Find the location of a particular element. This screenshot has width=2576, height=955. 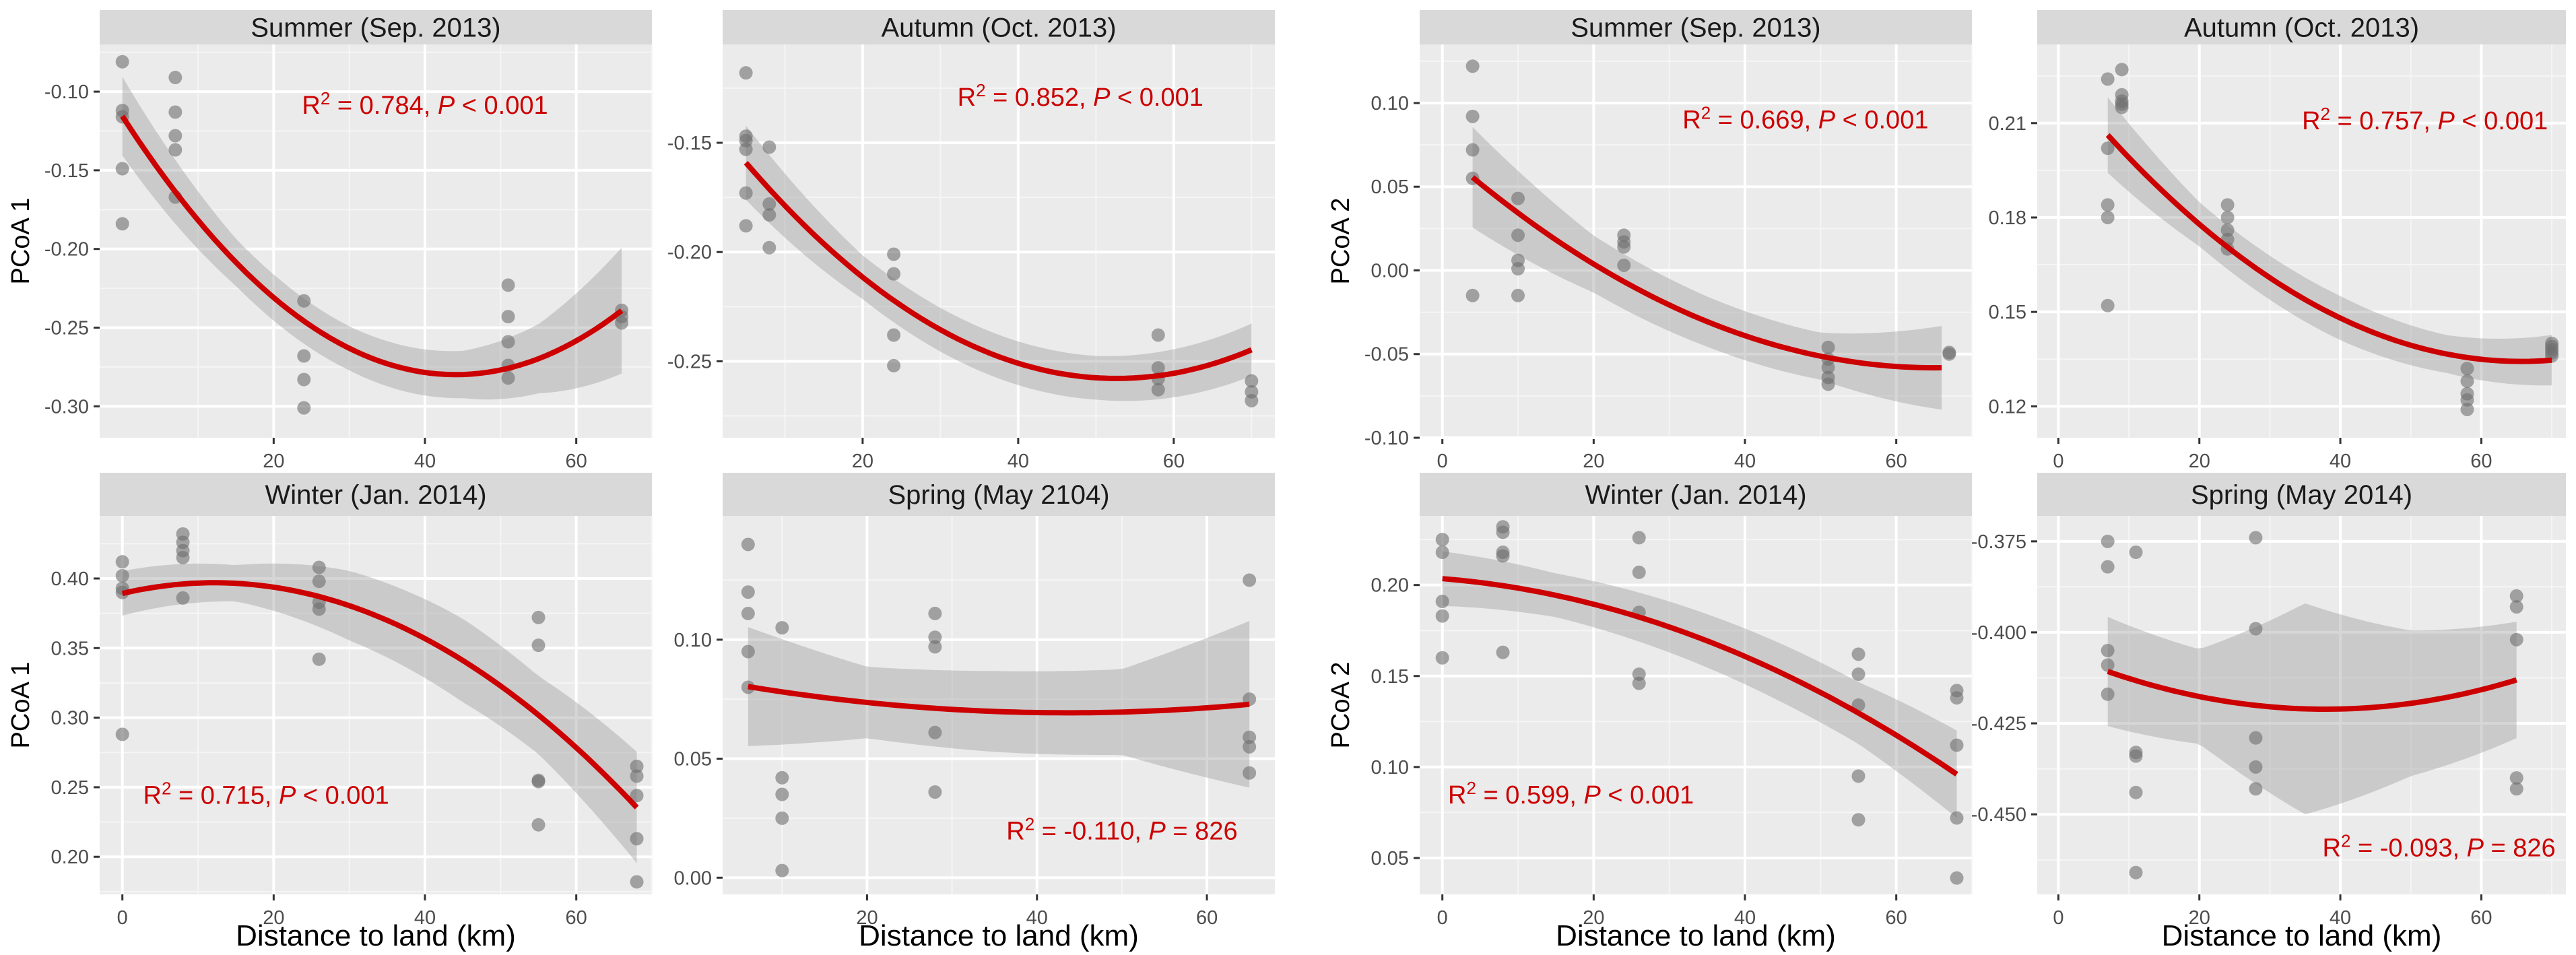

y-tick-label: 0.21 is located at coordinates (2007, 124).